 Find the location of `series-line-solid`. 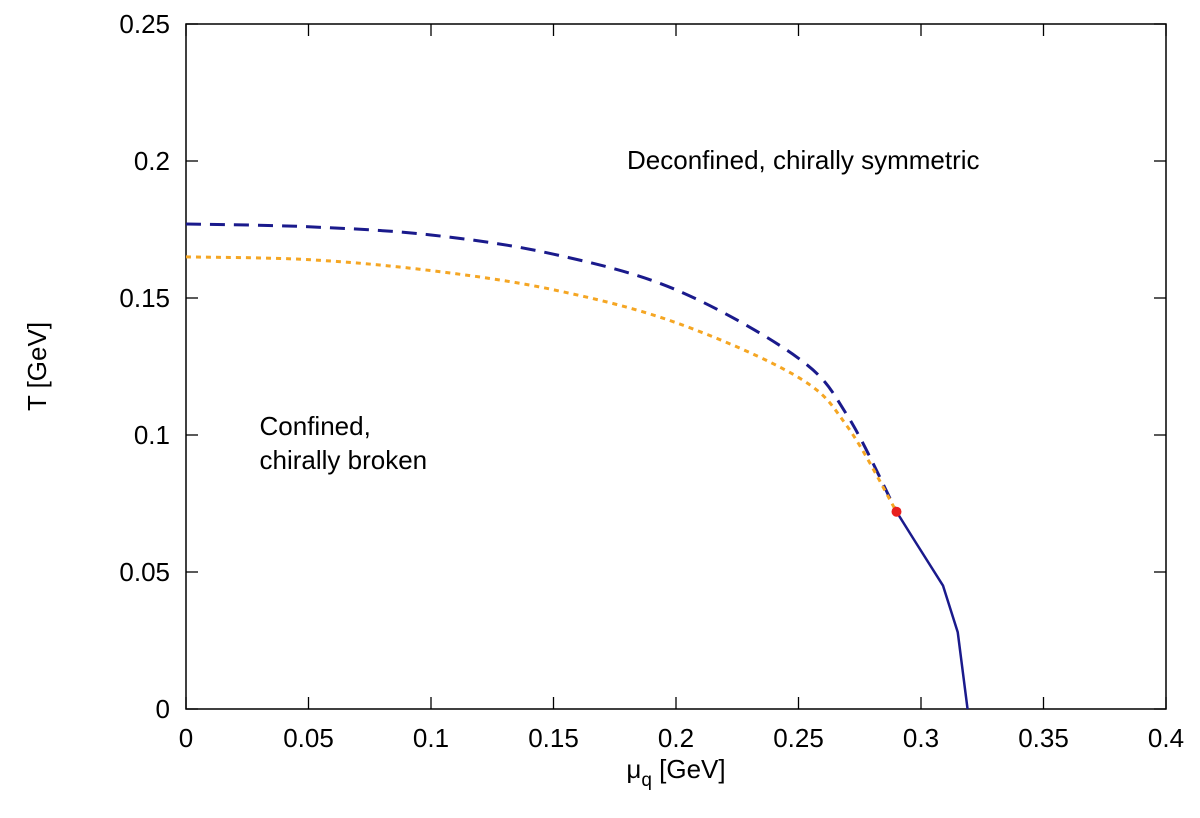

series-line-solid is located at coordinates (932, 610).